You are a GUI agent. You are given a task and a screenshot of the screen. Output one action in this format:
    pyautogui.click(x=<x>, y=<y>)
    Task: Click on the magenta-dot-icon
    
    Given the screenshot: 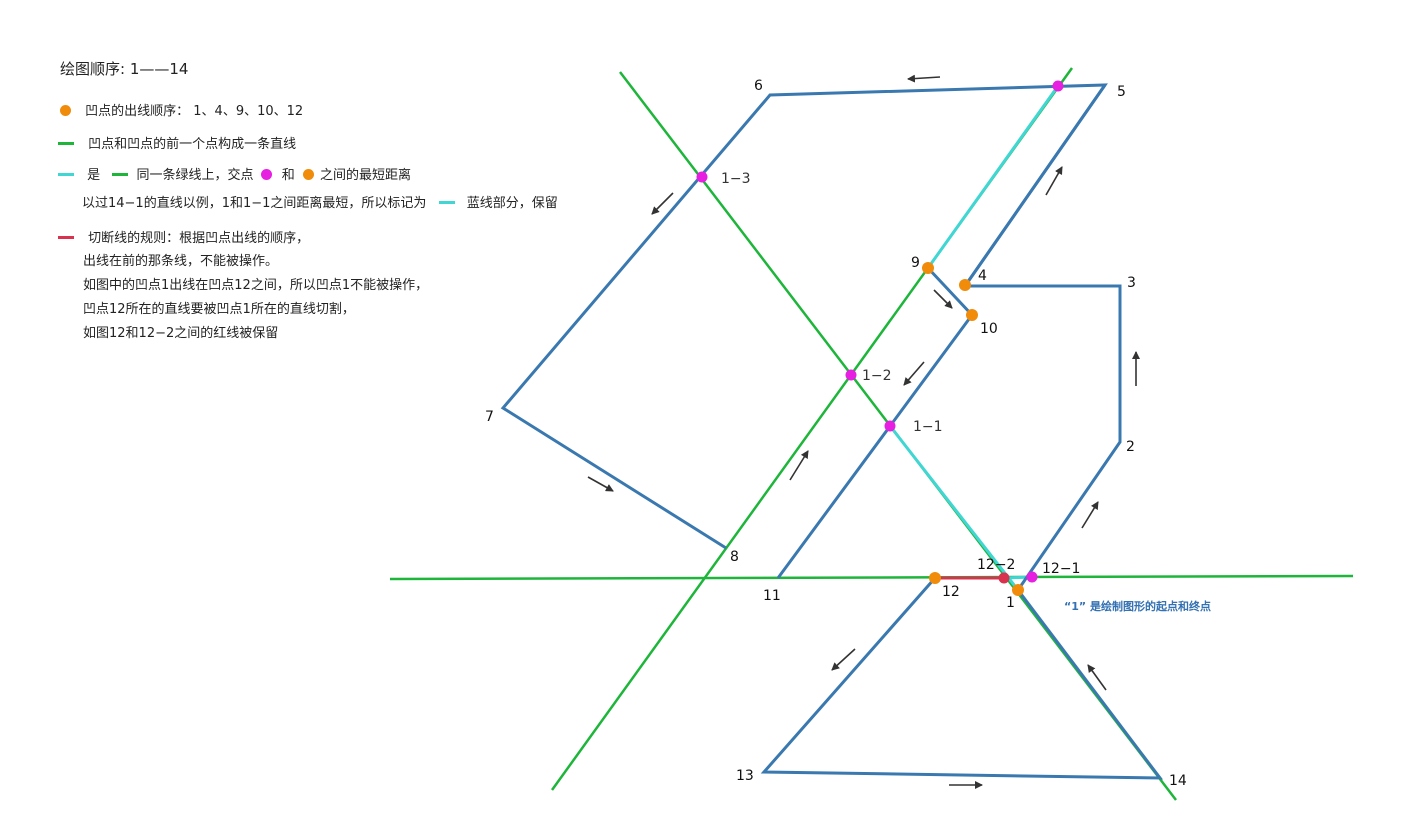 What is the action you would take?
    pyautogui.click(x=266, y=174)
    